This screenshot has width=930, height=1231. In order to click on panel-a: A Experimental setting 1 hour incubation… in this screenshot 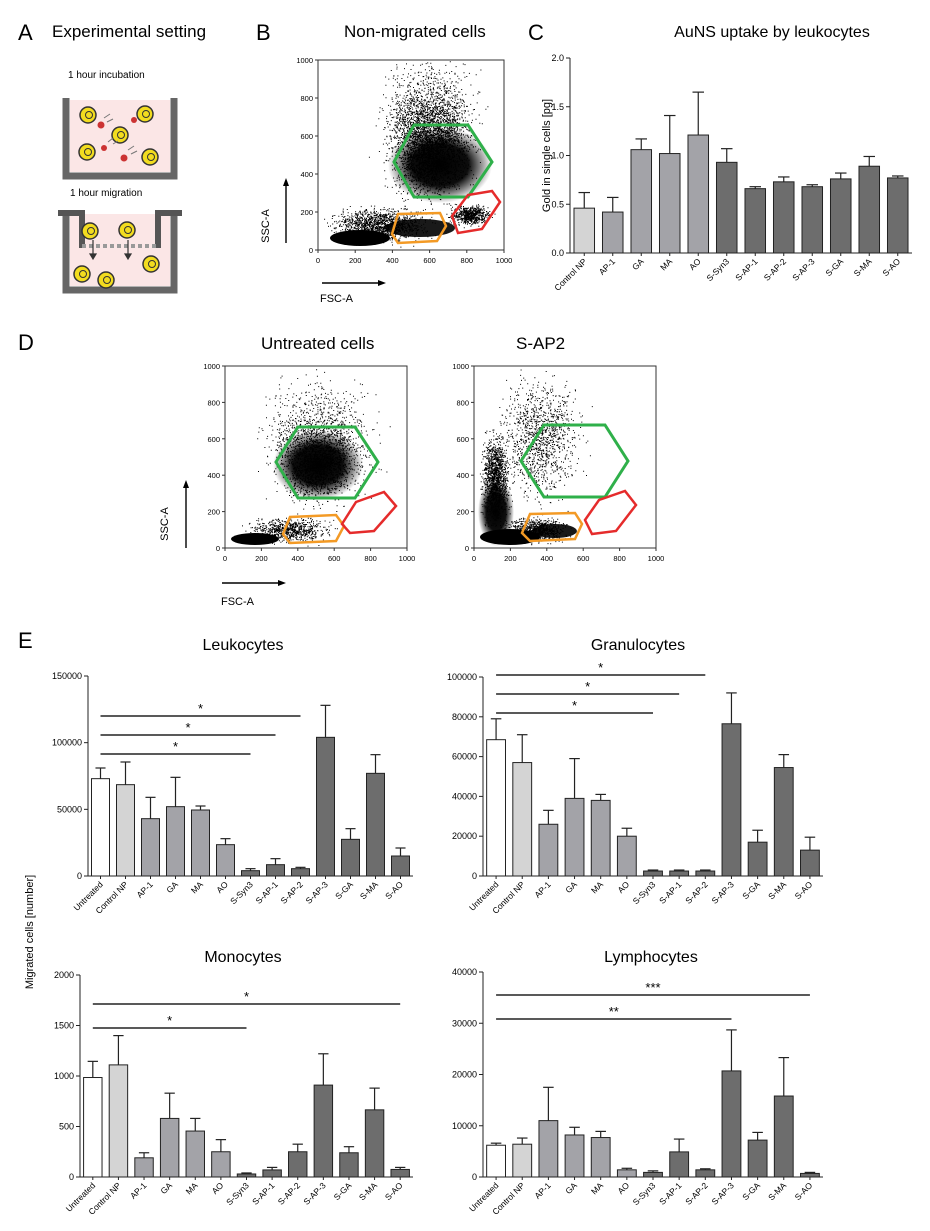, I will do `click(112, 157)`.